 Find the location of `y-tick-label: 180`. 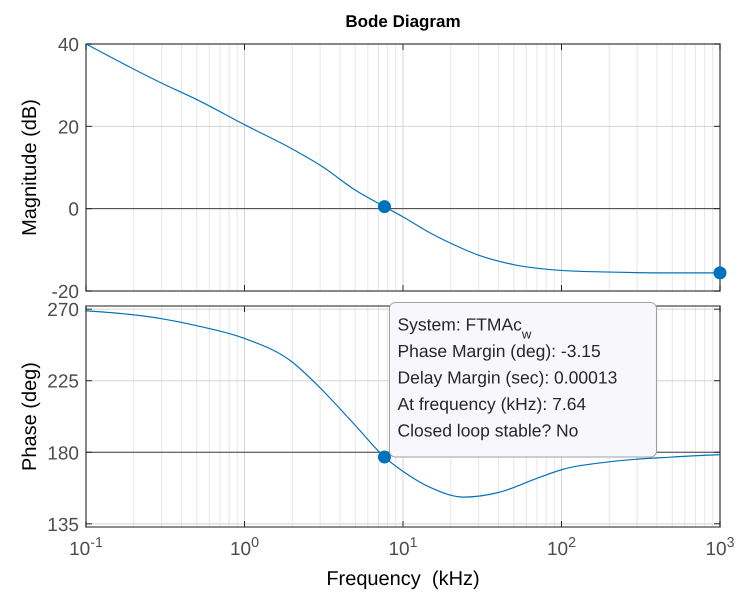

y-tick-label: 180 is located at coordinates (63, 453).